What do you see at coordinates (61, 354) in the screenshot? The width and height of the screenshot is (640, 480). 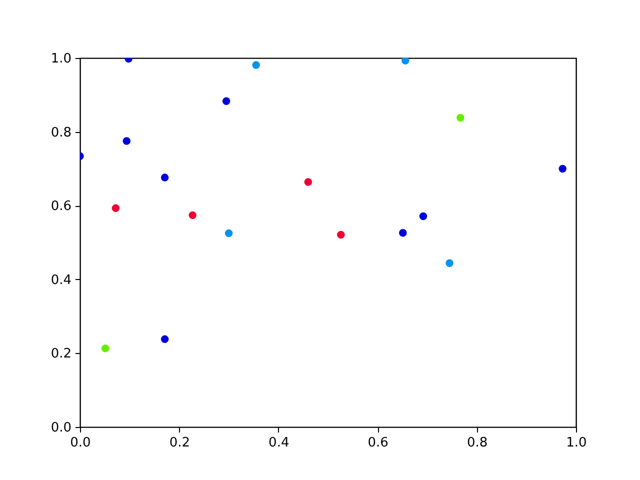 I see `y-tick-label: 0.2` at bounding box center [61, 354].